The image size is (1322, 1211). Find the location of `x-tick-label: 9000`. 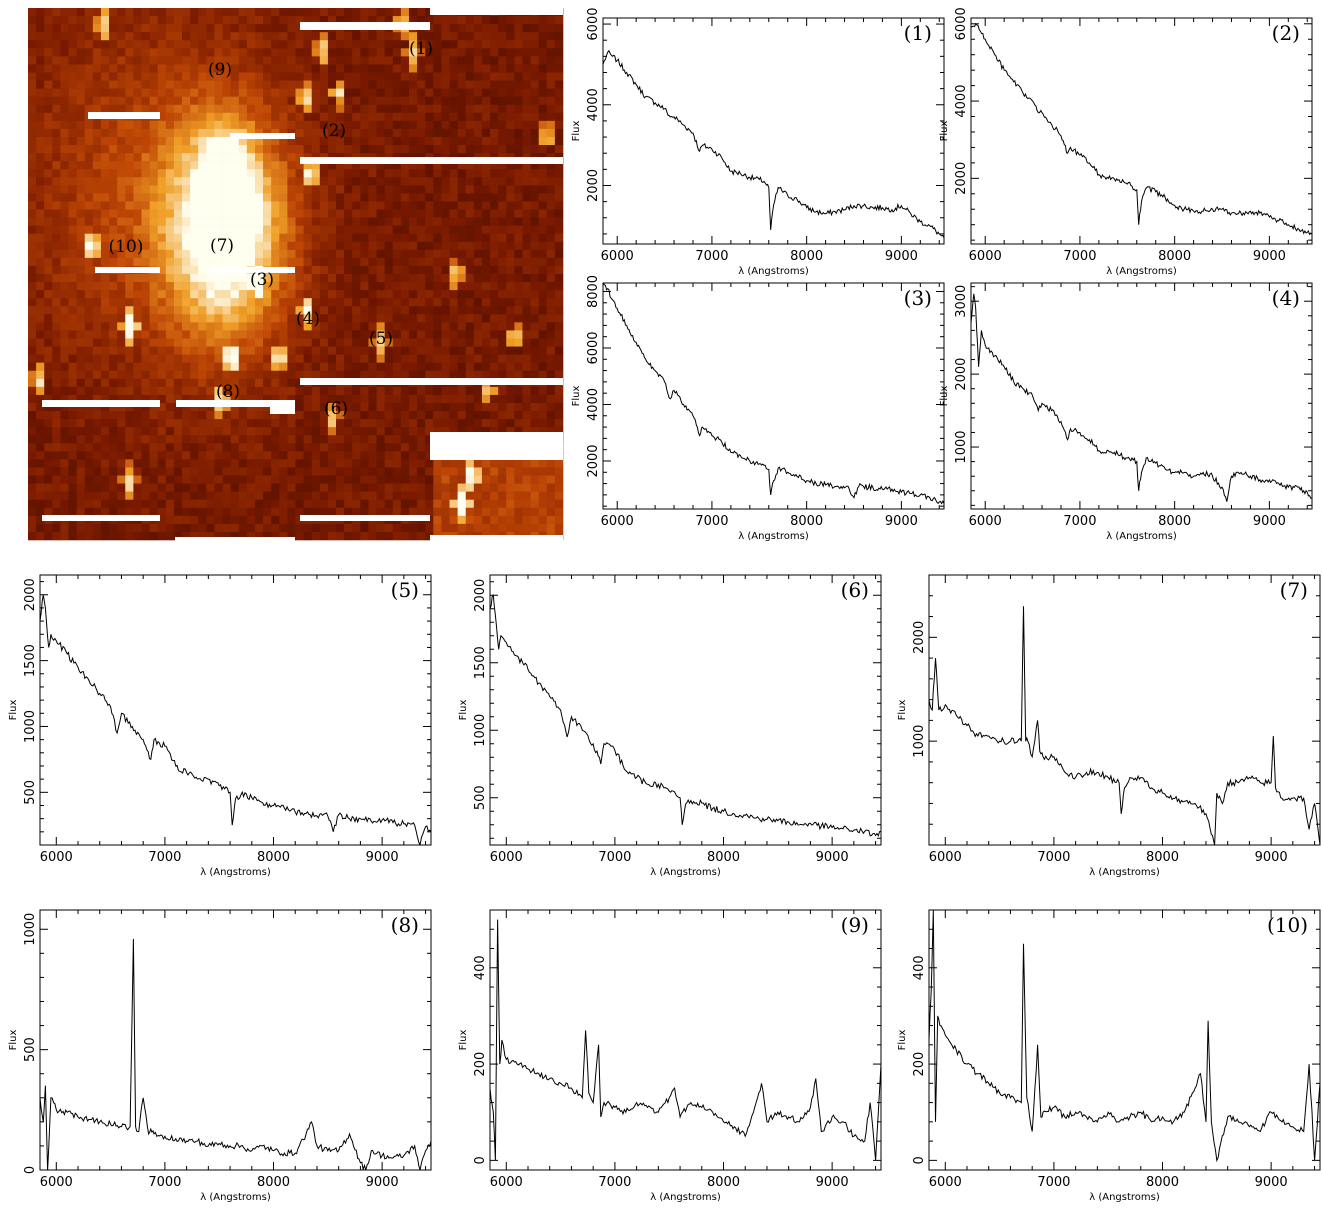

x-tick-label: 9000 is located at coordinates (1269, 521).